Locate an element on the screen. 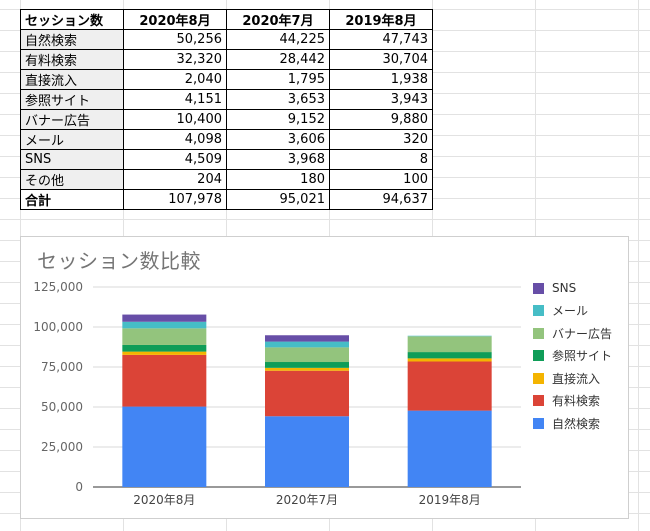 The image size is (650, 531). value-cell: 320 is located at coordinates (381, 139).